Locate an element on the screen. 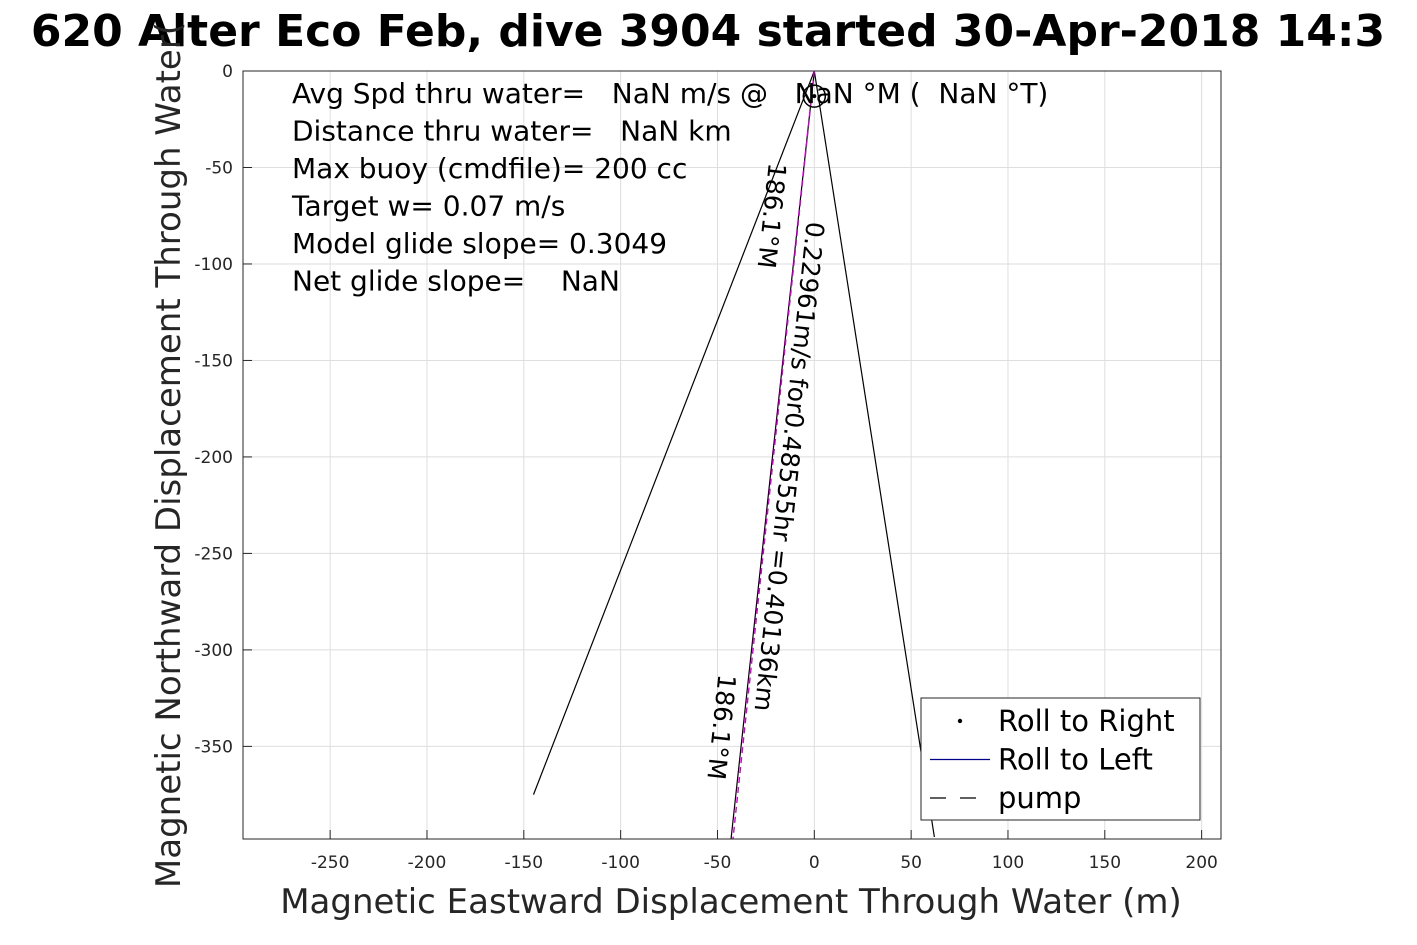 This screenshot has width=1417, height=945. x-tick-label: -250 is located at coordinates (330, 863).